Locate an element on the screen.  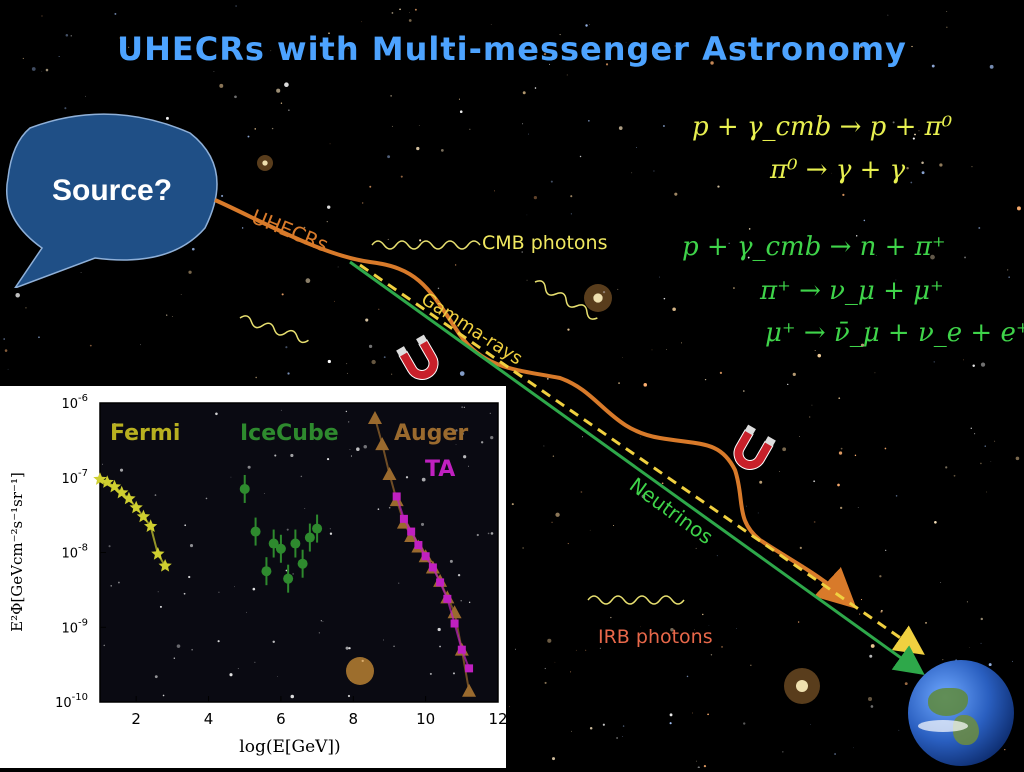
equation-3: p + γ_cmb → n + π⁺ is located at coordinates (814, 247).